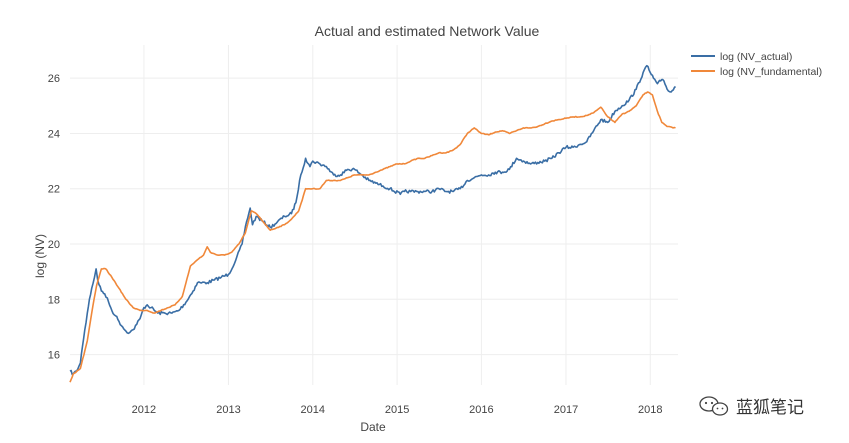 The width and height of the screenshot is (849, 443). I want to click on legend-item-fundamental: log (NV_fundamental), so click(756, 72).